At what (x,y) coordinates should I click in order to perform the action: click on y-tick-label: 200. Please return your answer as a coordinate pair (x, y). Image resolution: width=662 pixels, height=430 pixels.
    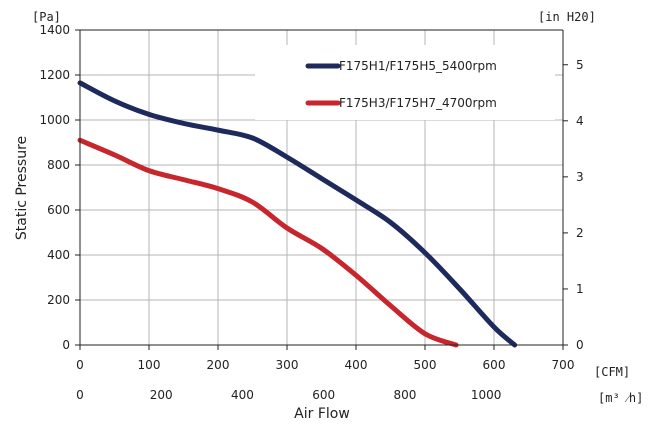
    Looking at the image, I should click on (58, 300).